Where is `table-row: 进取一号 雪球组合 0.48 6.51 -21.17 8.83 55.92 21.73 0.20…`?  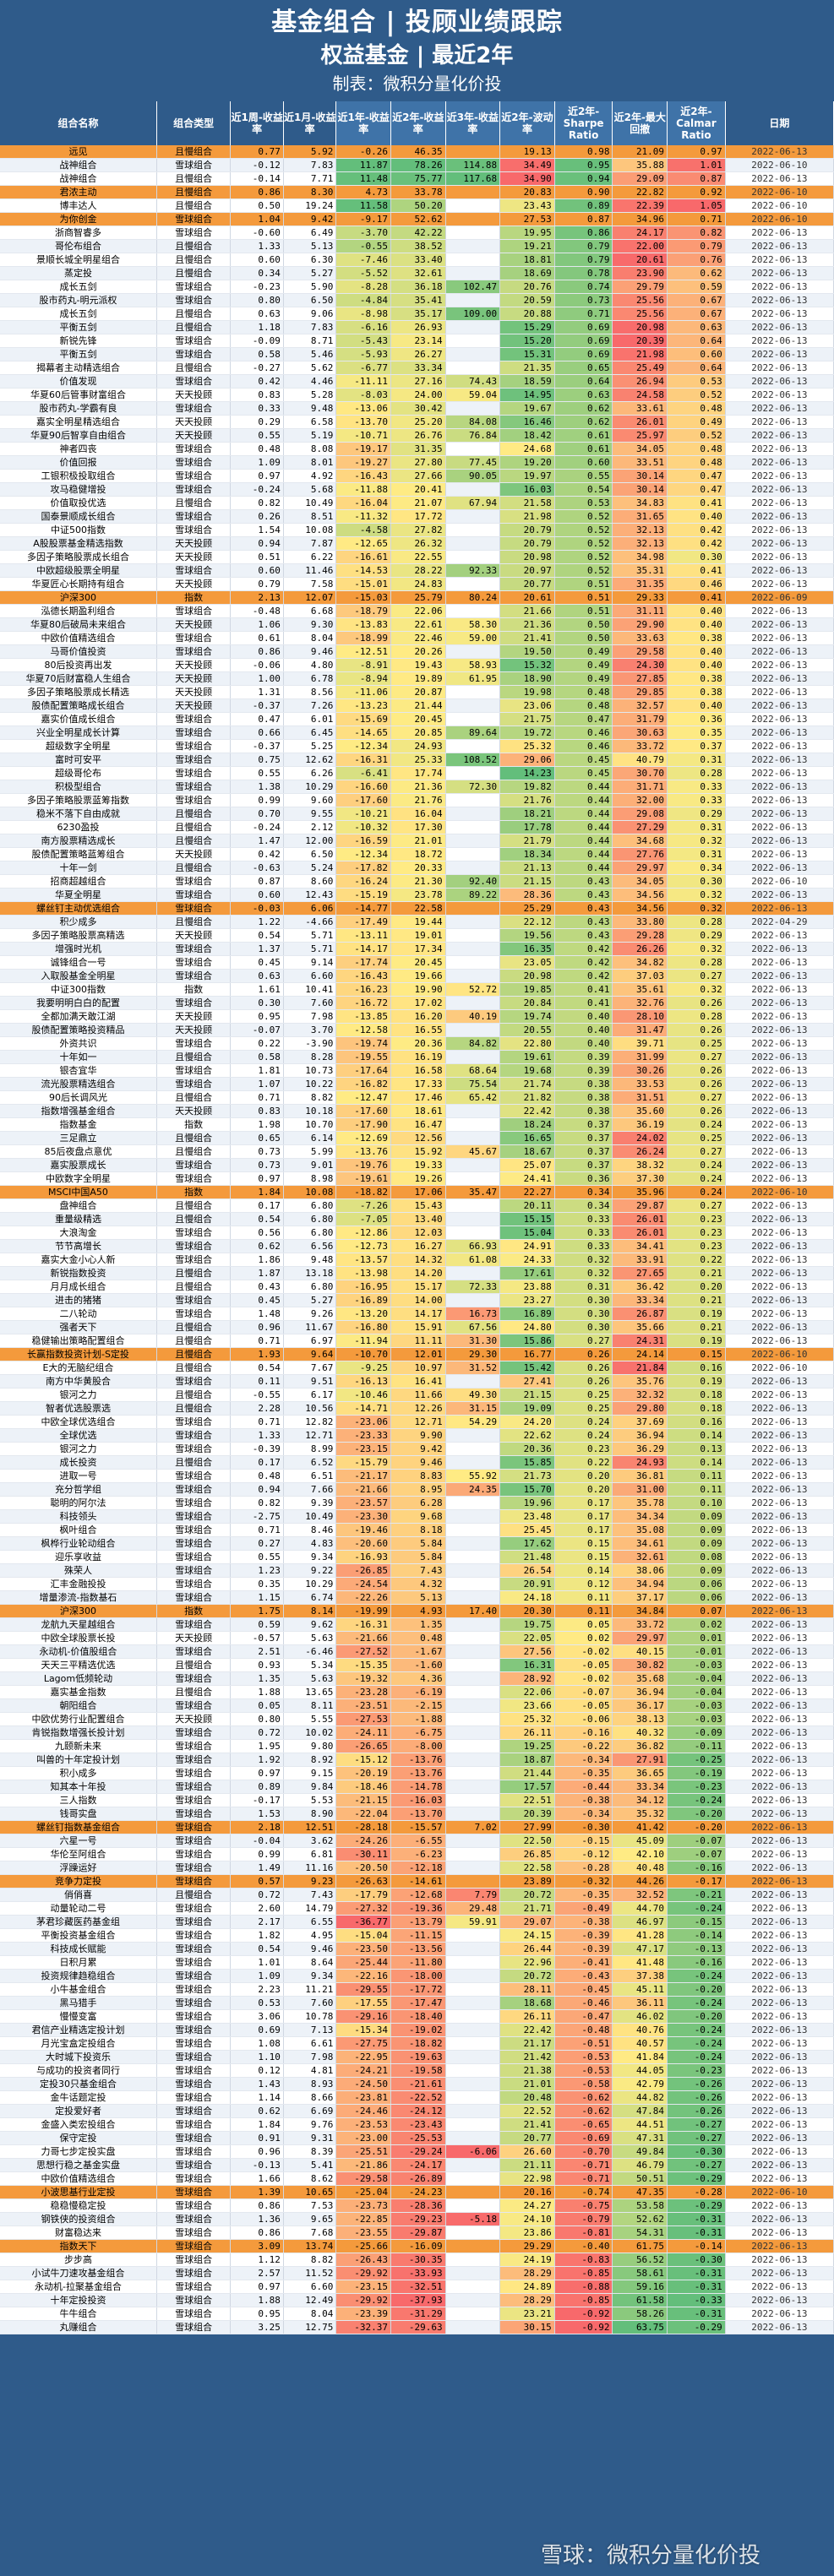 table-row: 进取一号 雪球组合 0.48 6.51 -21.17 8.83 55.92 21.73 0.20… is located at coordinates (417, 1476).